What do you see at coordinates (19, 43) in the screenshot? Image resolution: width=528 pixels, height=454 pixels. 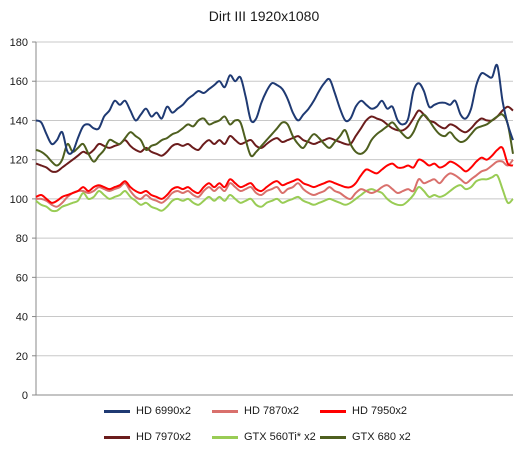 I see `y-tick-label: 180` at bounding box center [19, 43].